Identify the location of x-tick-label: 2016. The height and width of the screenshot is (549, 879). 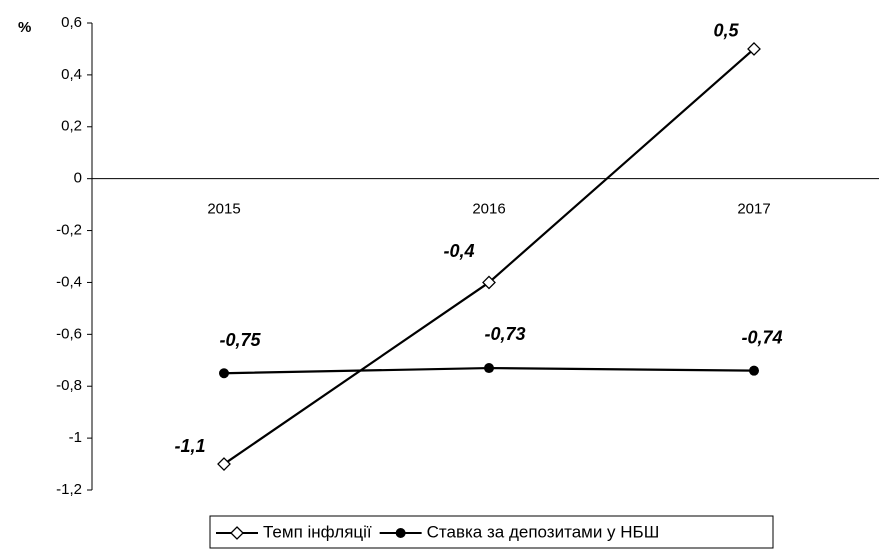
(488, 209).